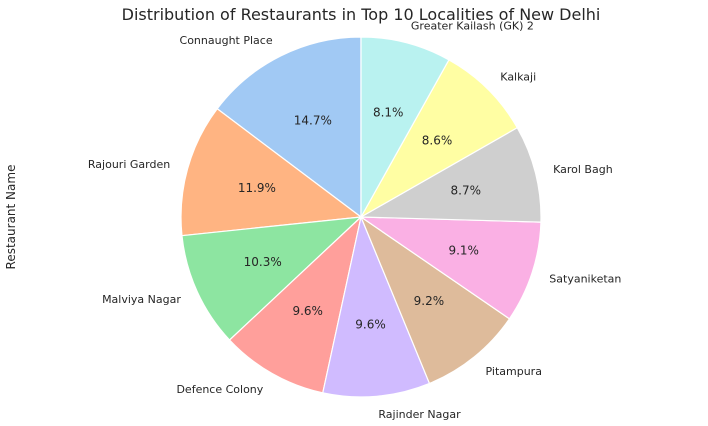 The height and width of the screenshot is (426, 708). Describe the element at coordinates (388, 113) in the screenshot. I see `slice-percent-label: 8.1%` at that location.